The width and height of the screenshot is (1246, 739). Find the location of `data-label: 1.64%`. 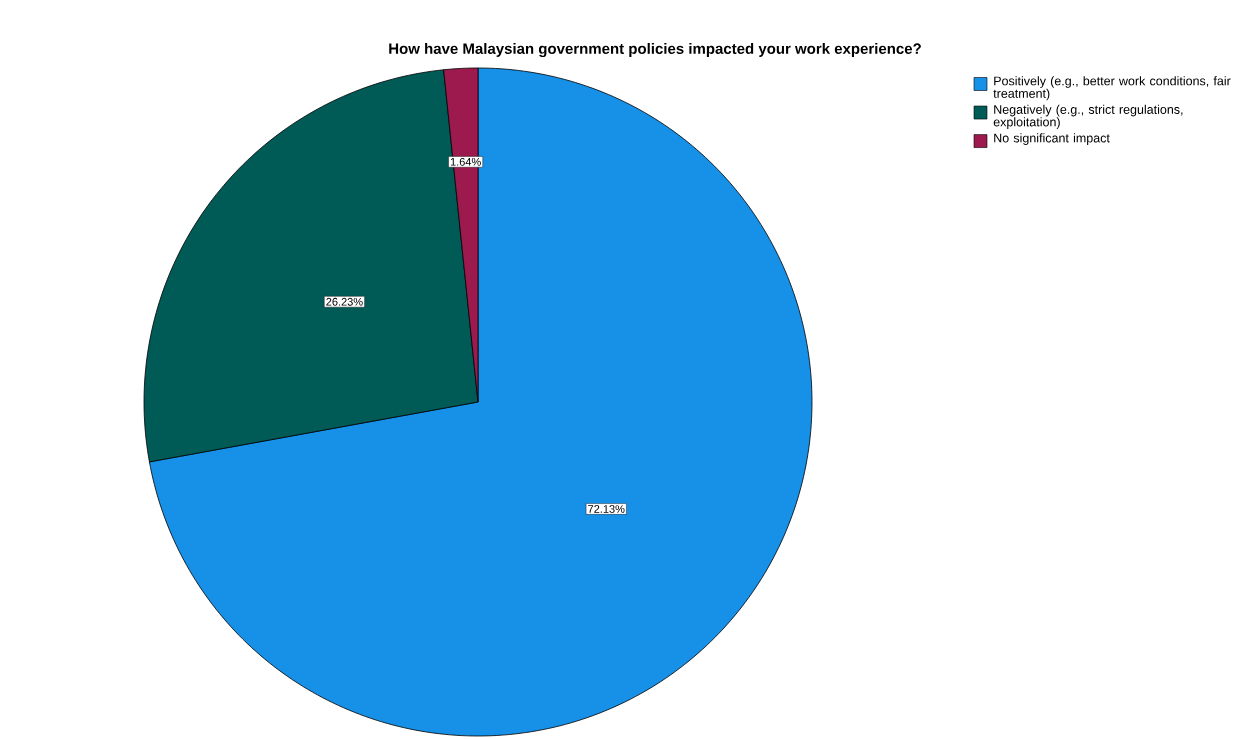

data-label: 1.64% is located at coordinates (465, 161).